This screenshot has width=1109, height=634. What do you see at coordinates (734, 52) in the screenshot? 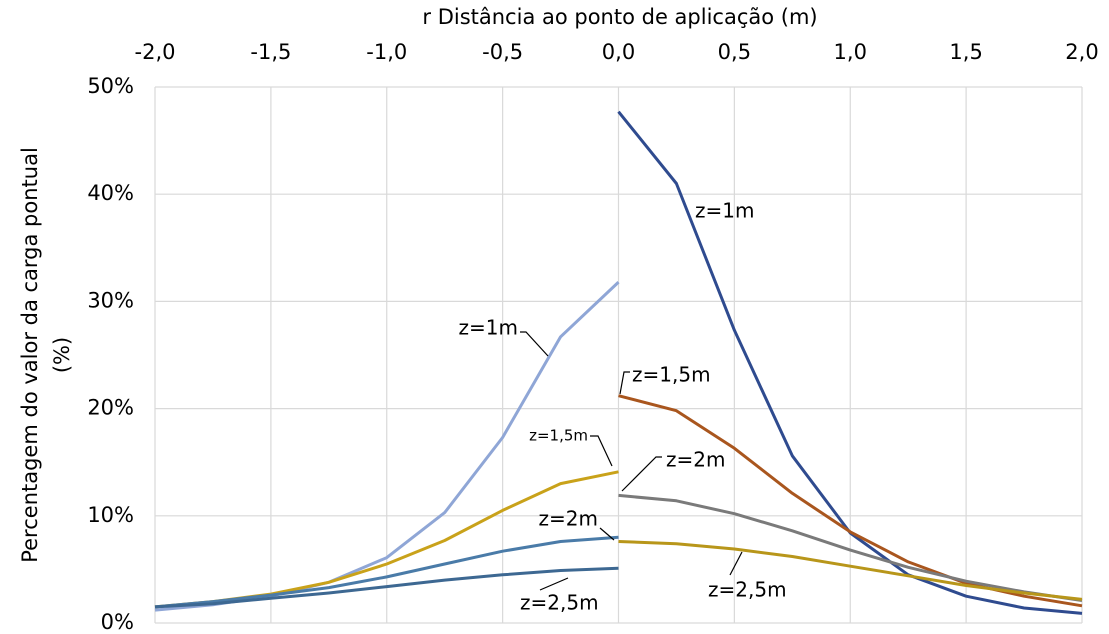
I see `x-tick-label: 0,5` at bounding box center [734, 52].